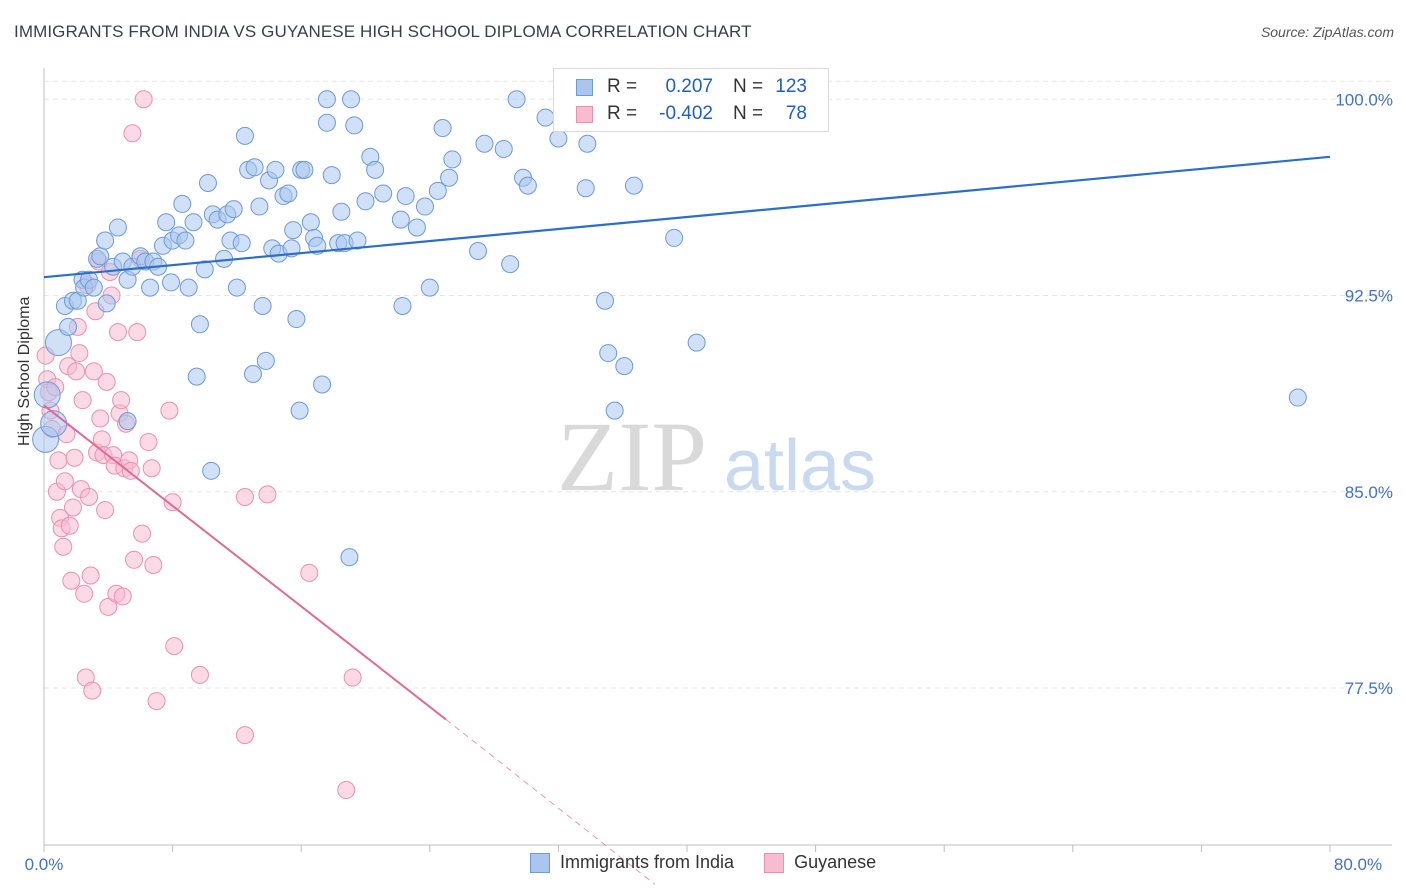 The image size is (1406, 892). I want to click on series-swatch-guyanese, so click(774, 862).